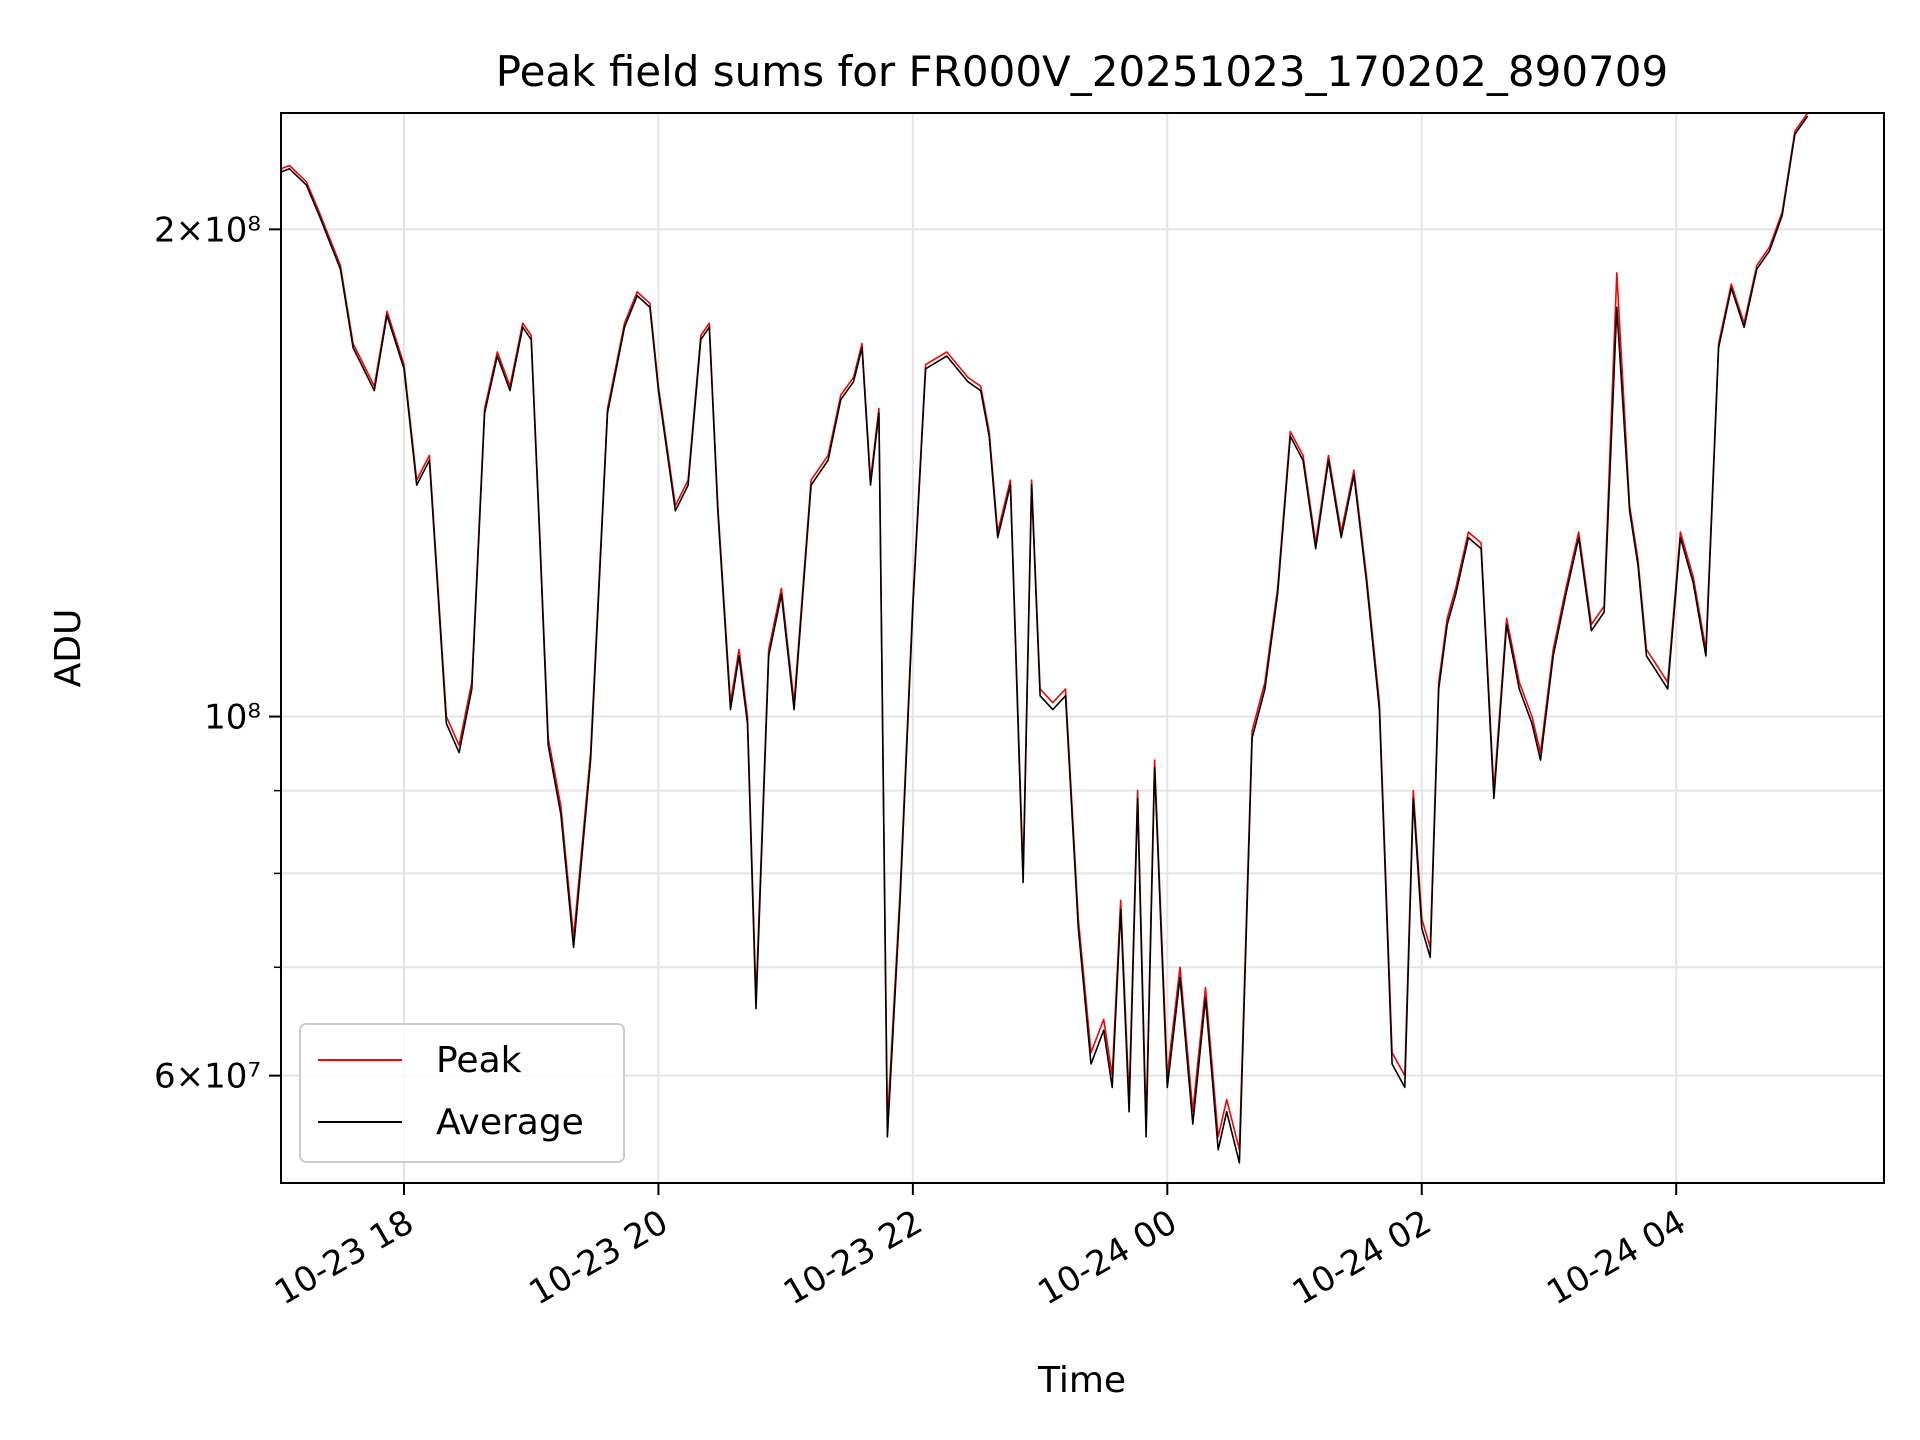 The height and width of the screenshot is (1440, 1920). I want to click on y-tick-label: 2×10⁸, so click(207, 230).